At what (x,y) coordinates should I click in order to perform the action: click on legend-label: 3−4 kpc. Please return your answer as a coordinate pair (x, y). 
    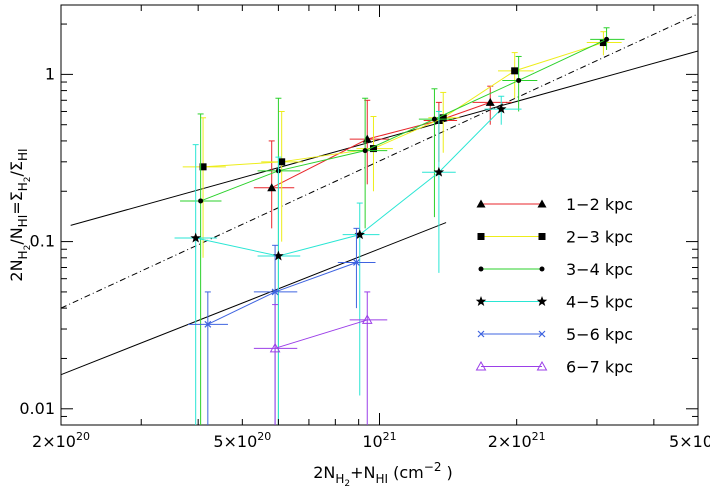
    Looking at the image, I should click on (599, 269).